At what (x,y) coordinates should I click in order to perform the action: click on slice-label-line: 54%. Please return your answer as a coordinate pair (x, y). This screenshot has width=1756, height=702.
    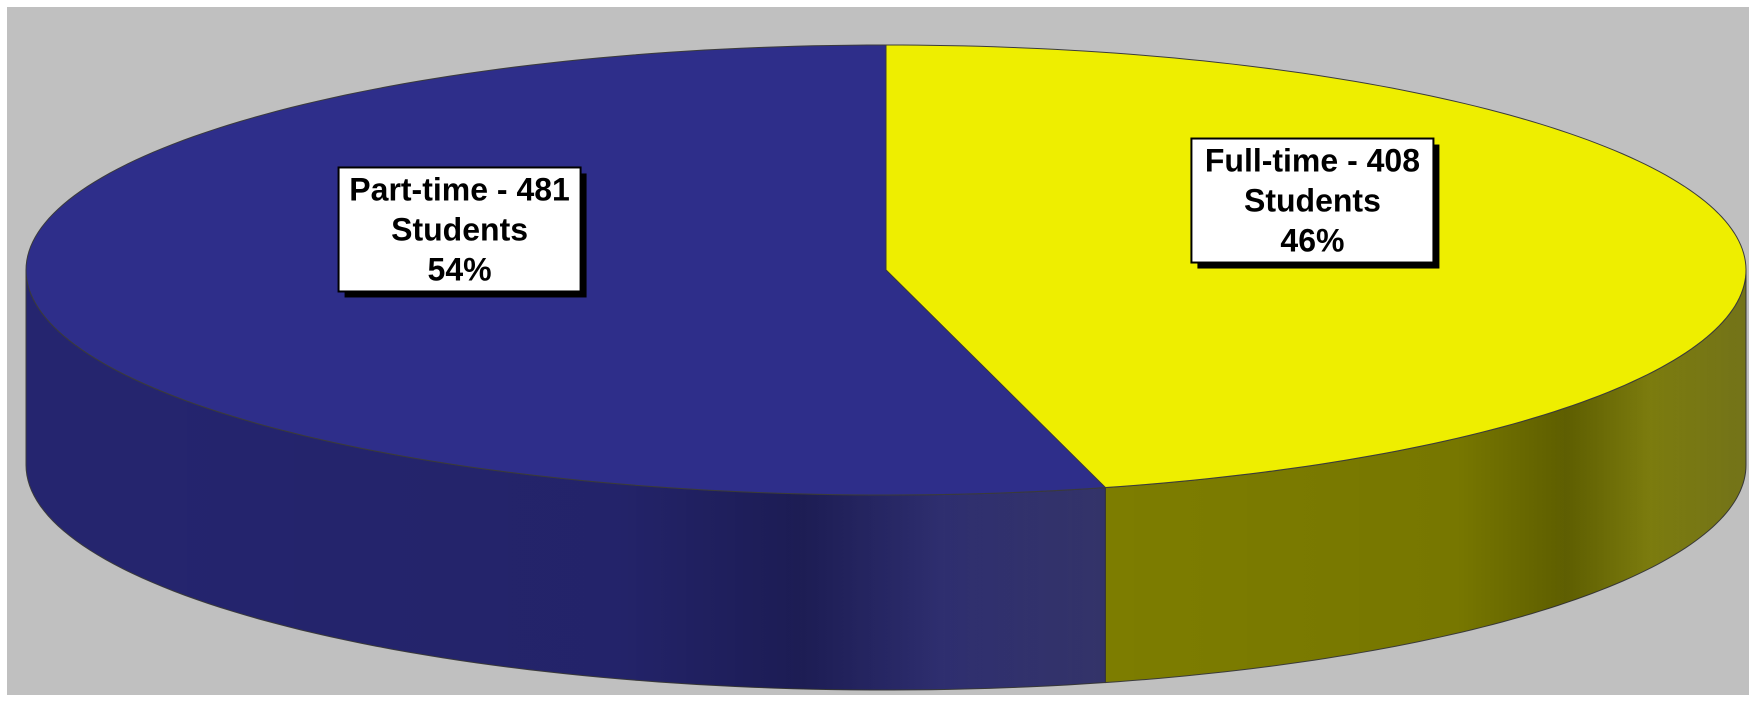
    Looking at the image, I should click on (460, 269).